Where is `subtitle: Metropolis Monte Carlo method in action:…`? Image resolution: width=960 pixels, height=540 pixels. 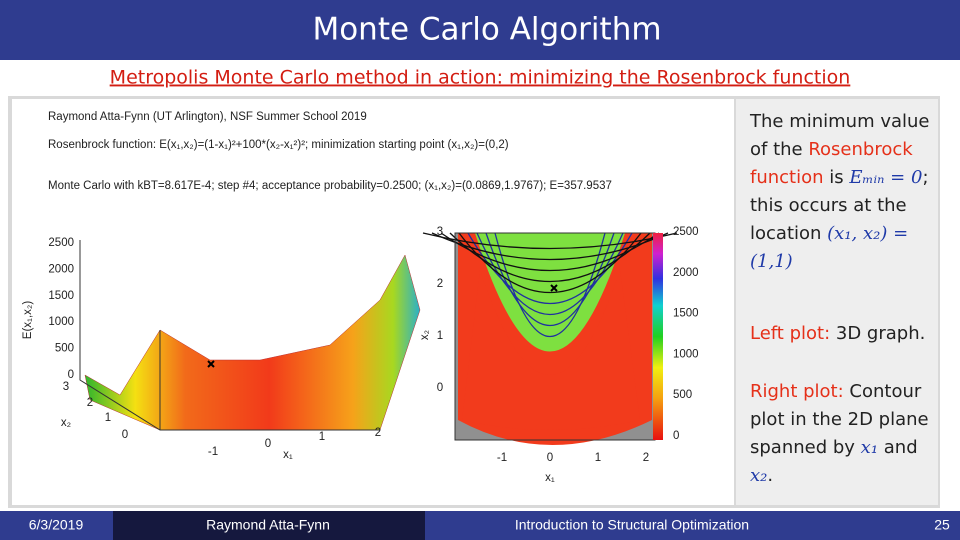
subtitle: Metropolis Monte Carlo method in action:… is located at coordinates (480, 78).